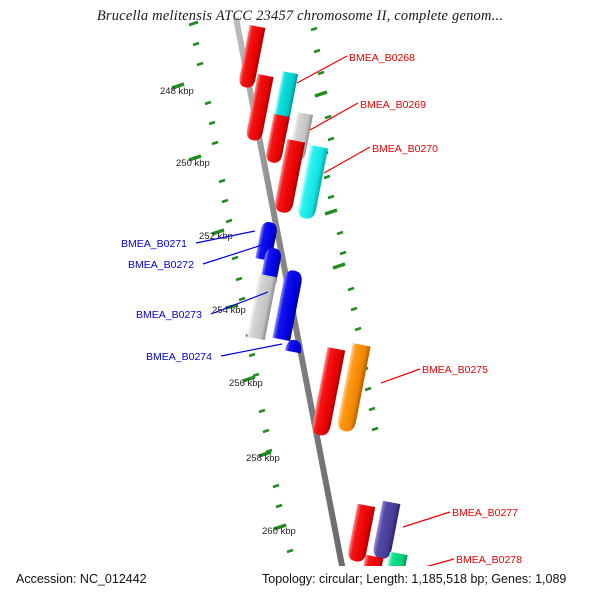 This screenshot has width=600, height=600. What do you see at coordinates (393, 105) in the screenshot?
I see `gene-label-bmea-b0269: BMEA_B0269` at bounding box center [393, 105].